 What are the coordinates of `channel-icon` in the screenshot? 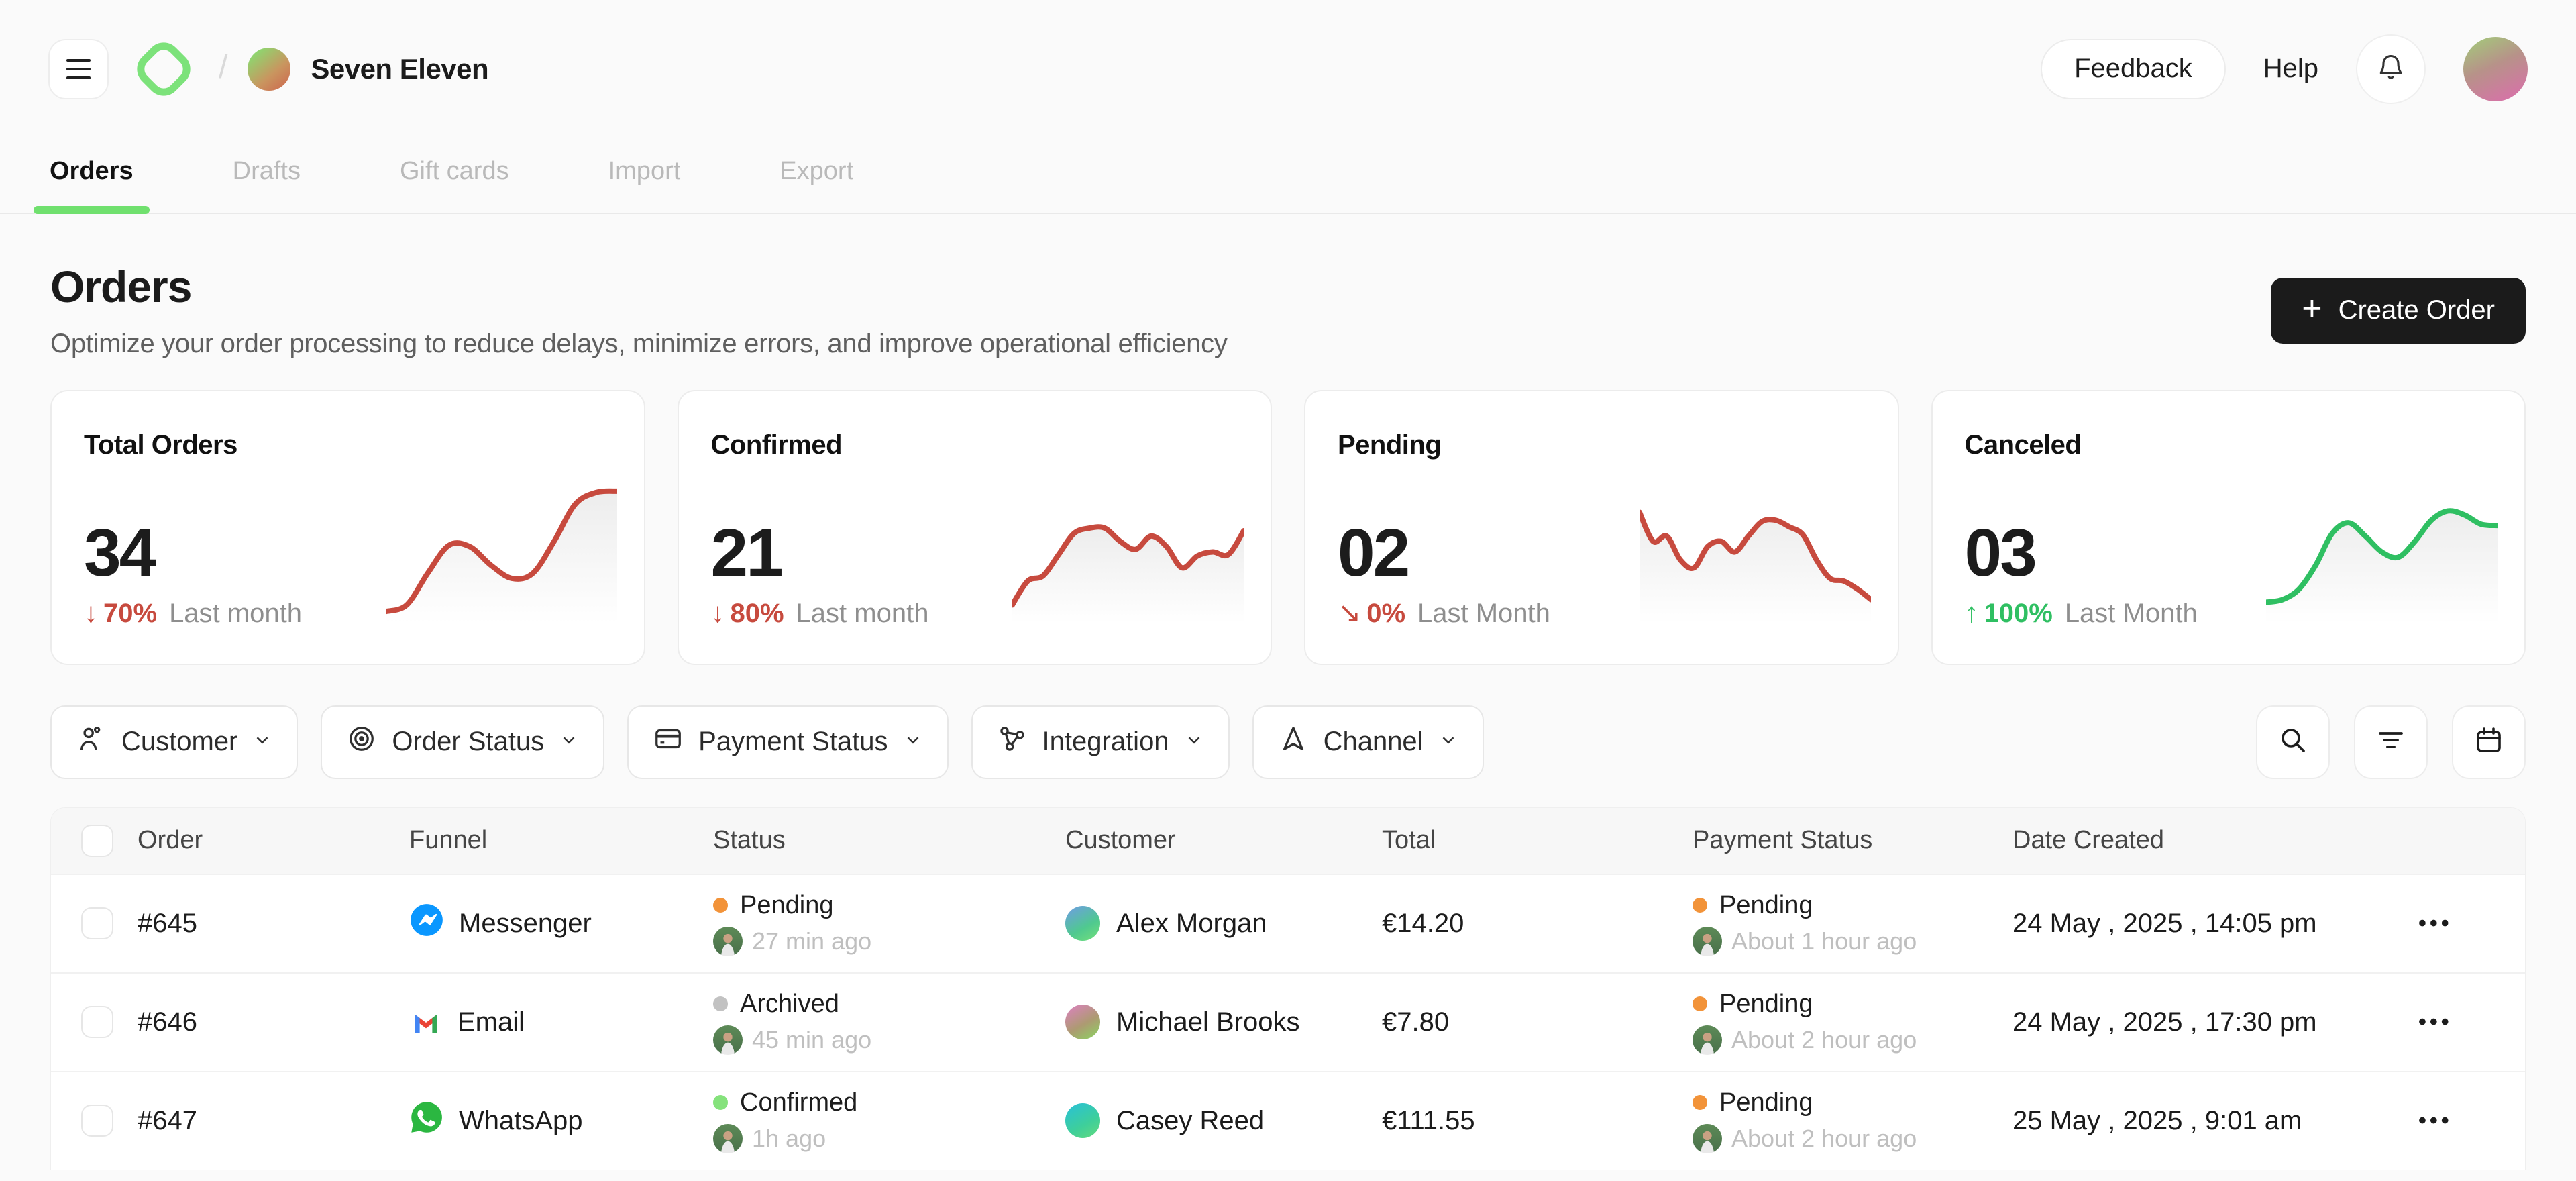 It's located at (1293, 742).